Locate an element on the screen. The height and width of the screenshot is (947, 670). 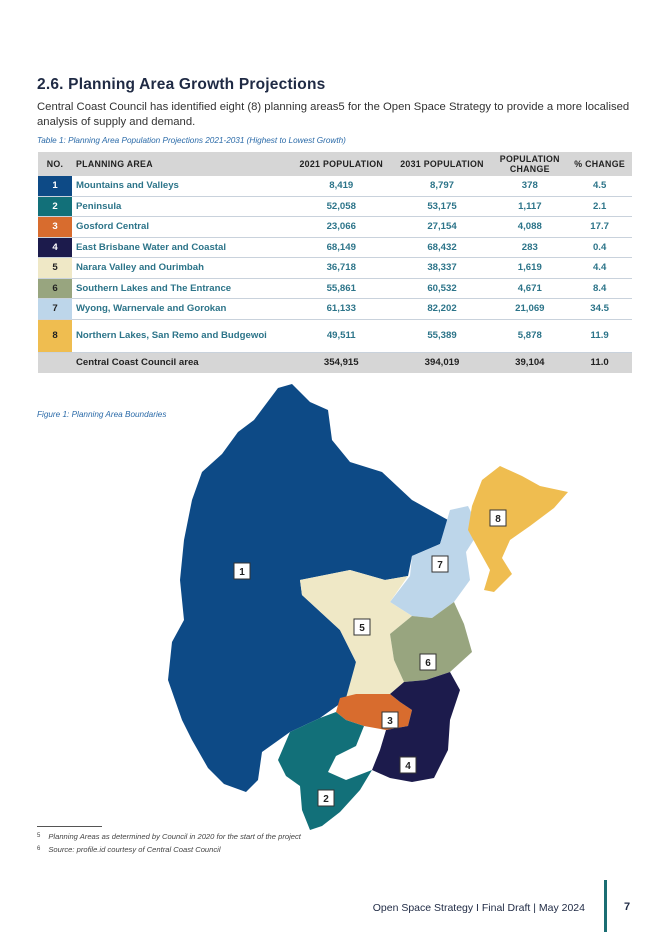
row-number: 5 is located at coordinates (55, 268).